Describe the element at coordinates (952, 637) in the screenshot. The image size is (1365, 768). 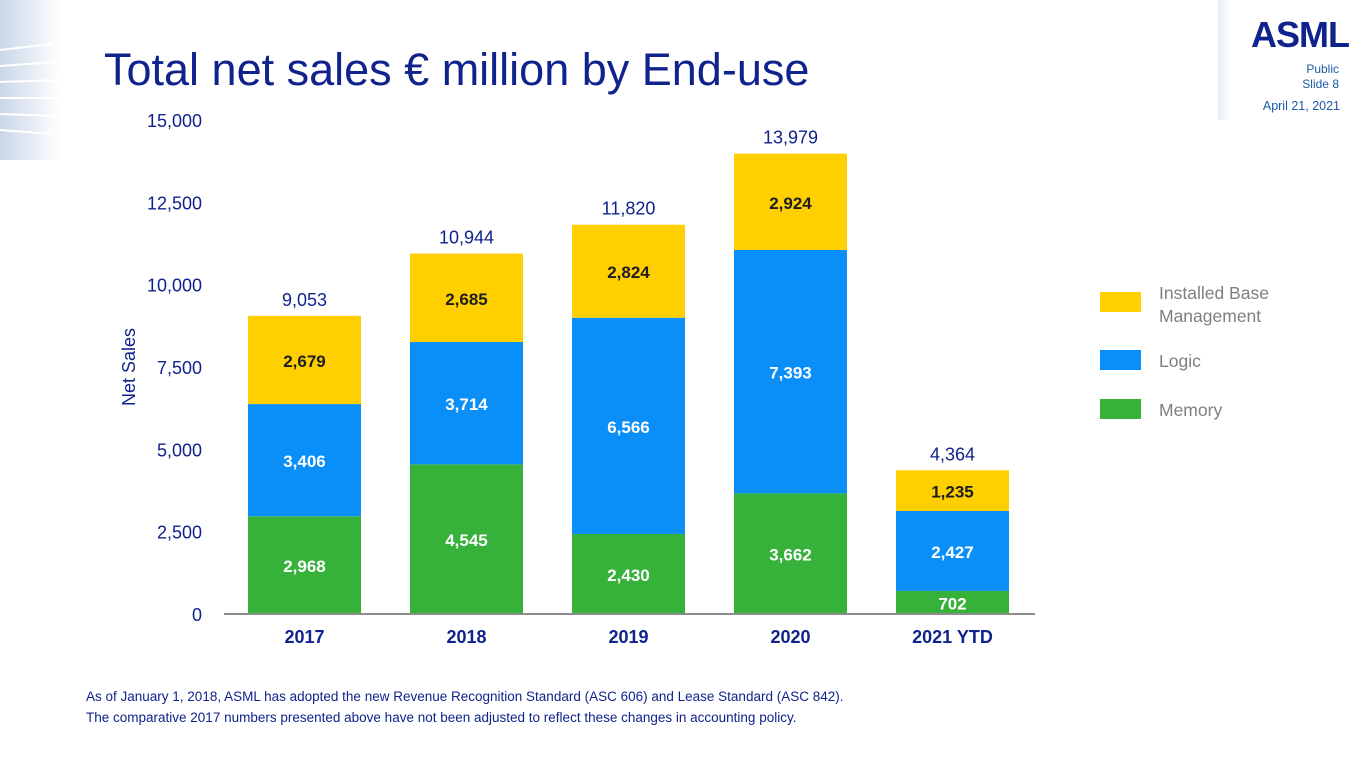
I see `x-tick-label: 2021 YTD` at that location.